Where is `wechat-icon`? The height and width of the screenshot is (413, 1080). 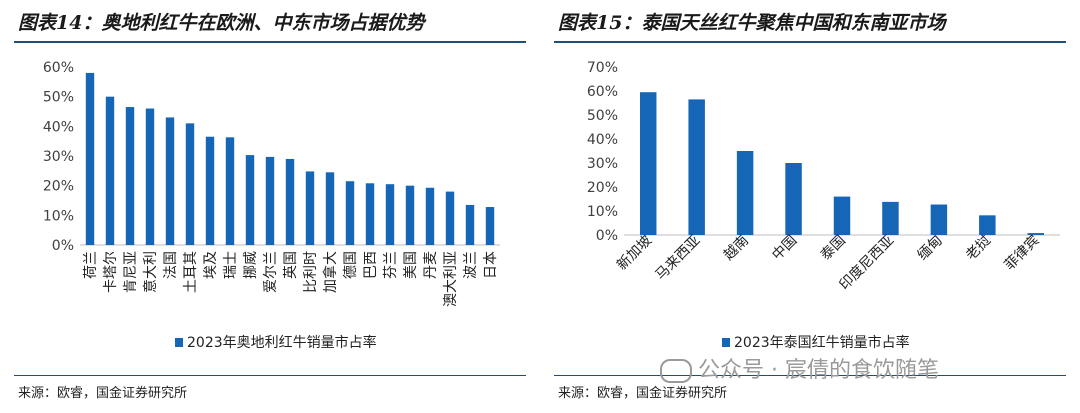 wechat-icon is located at coordinates (676, 371).